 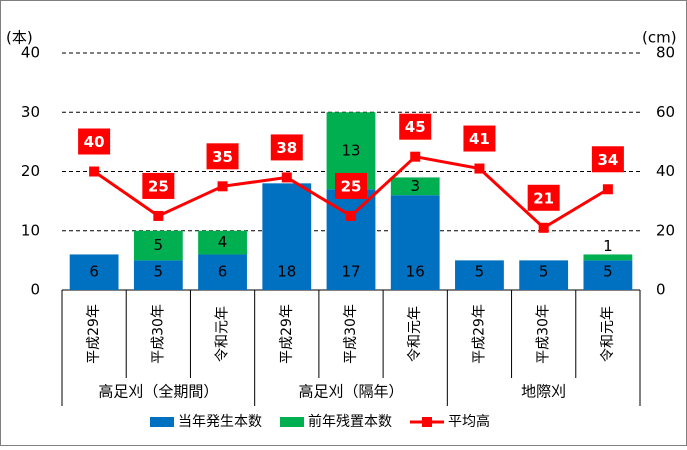 I want to click on legend-swatch-marker, so click(x=427, y=422).